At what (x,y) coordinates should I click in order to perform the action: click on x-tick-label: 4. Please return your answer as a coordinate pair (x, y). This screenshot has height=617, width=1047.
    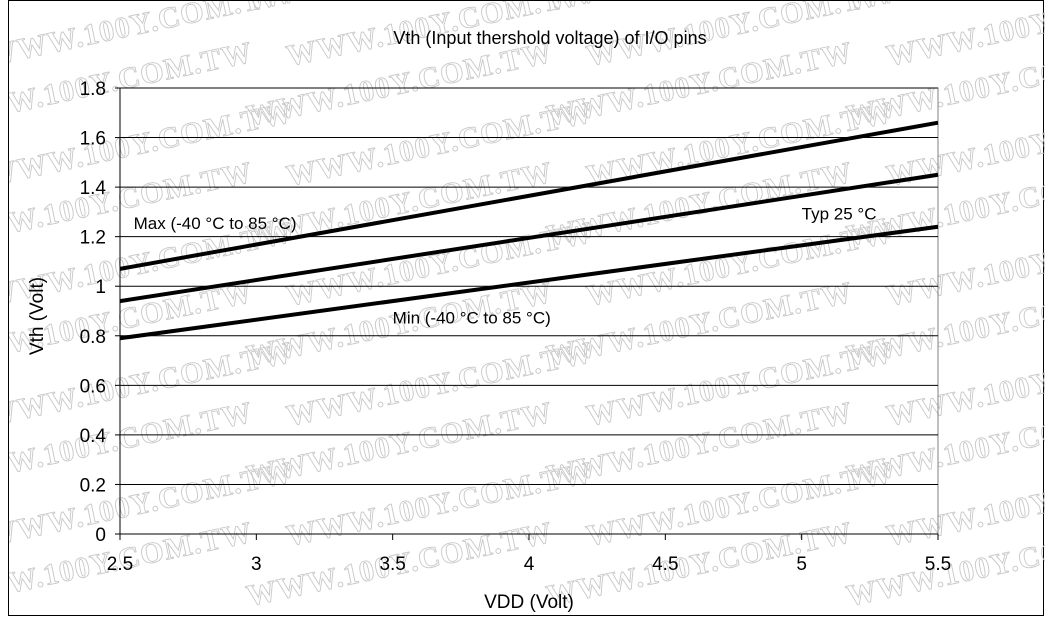
    Looking at the image, I should click on (529, 564).